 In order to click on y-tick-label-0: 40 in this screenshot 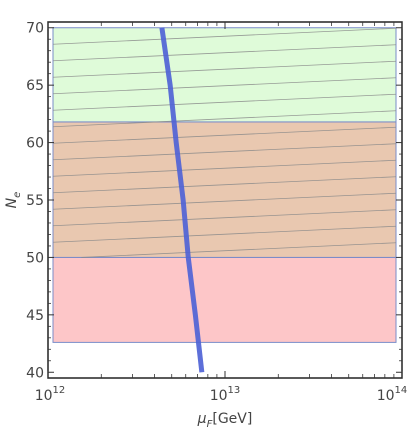, I will do `click(35, 373)`.